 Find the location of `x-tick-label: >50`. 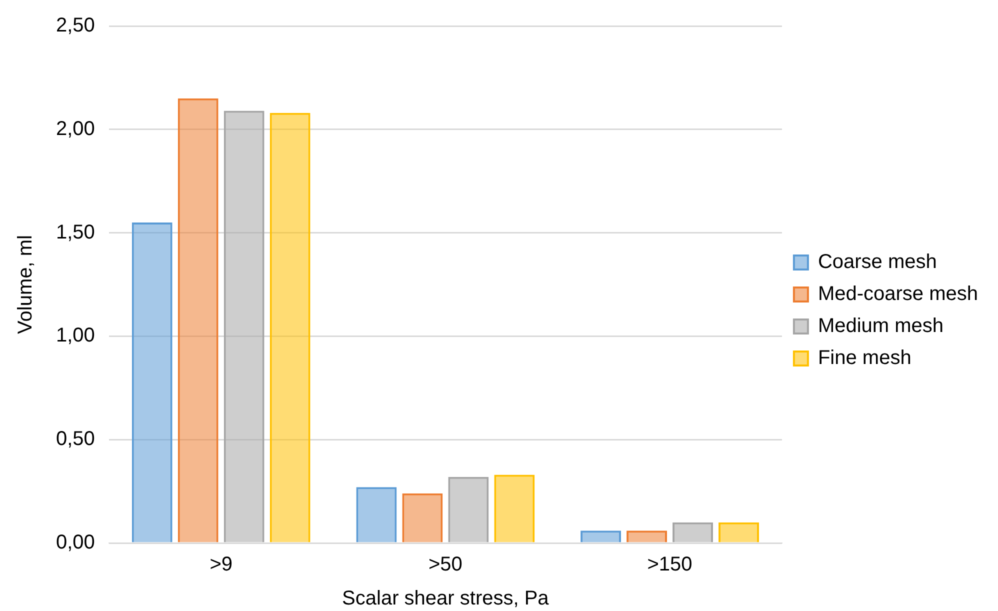

x-tick-label: >50 is located at coordinates (445, 565).